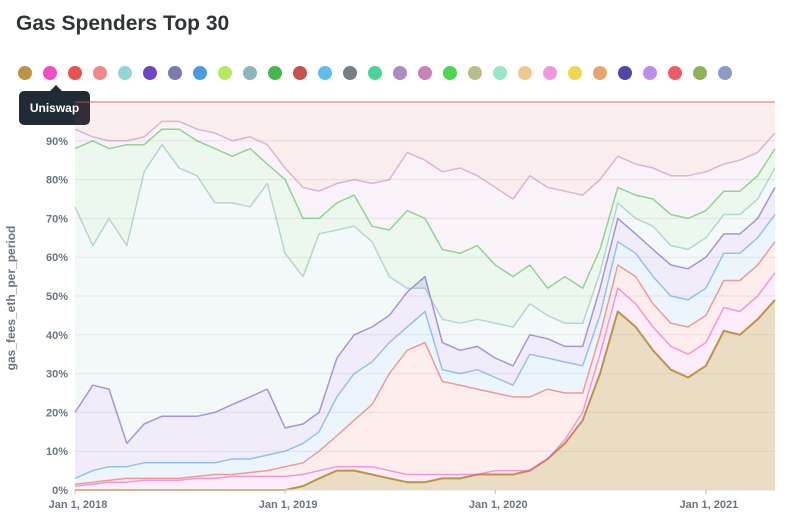  What do you see at coordinates (57, 336) in the screenshot?
I see `y-tick-label: 40%` at bounding box center [57, 336].